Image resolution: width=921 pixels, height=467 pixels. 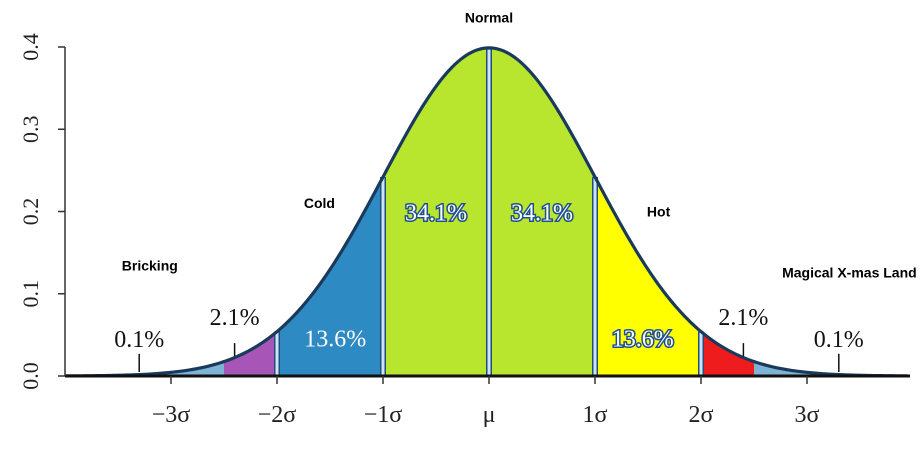 What do you see at coordinates (30, 376) in the screenshot?
I see `y-tick-label: 0.0` at bounding box center [30, 376].